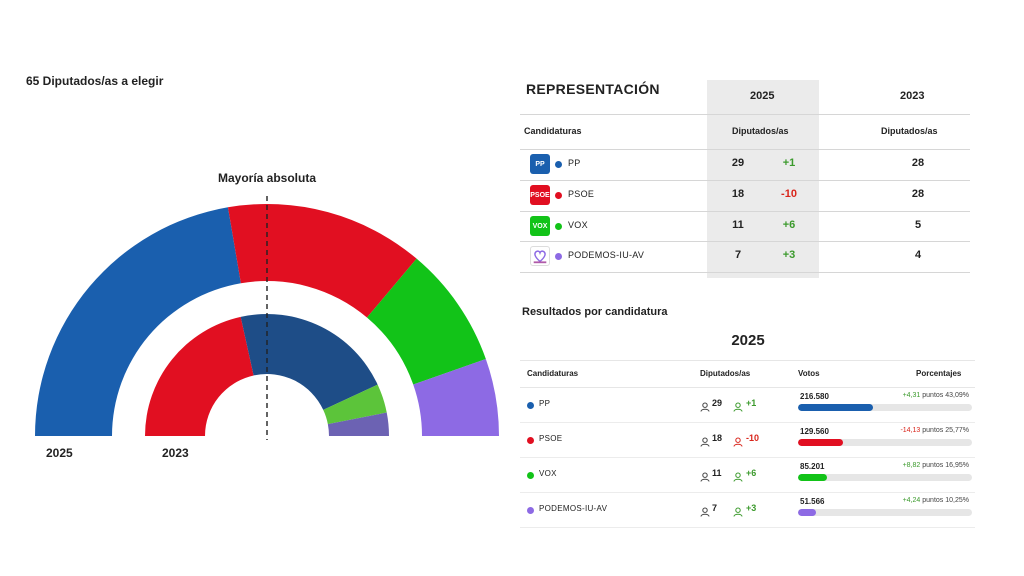 This screenshot has height=576, width=1024. I want to click on seat-arc-2023-pp, so click(309, 362).